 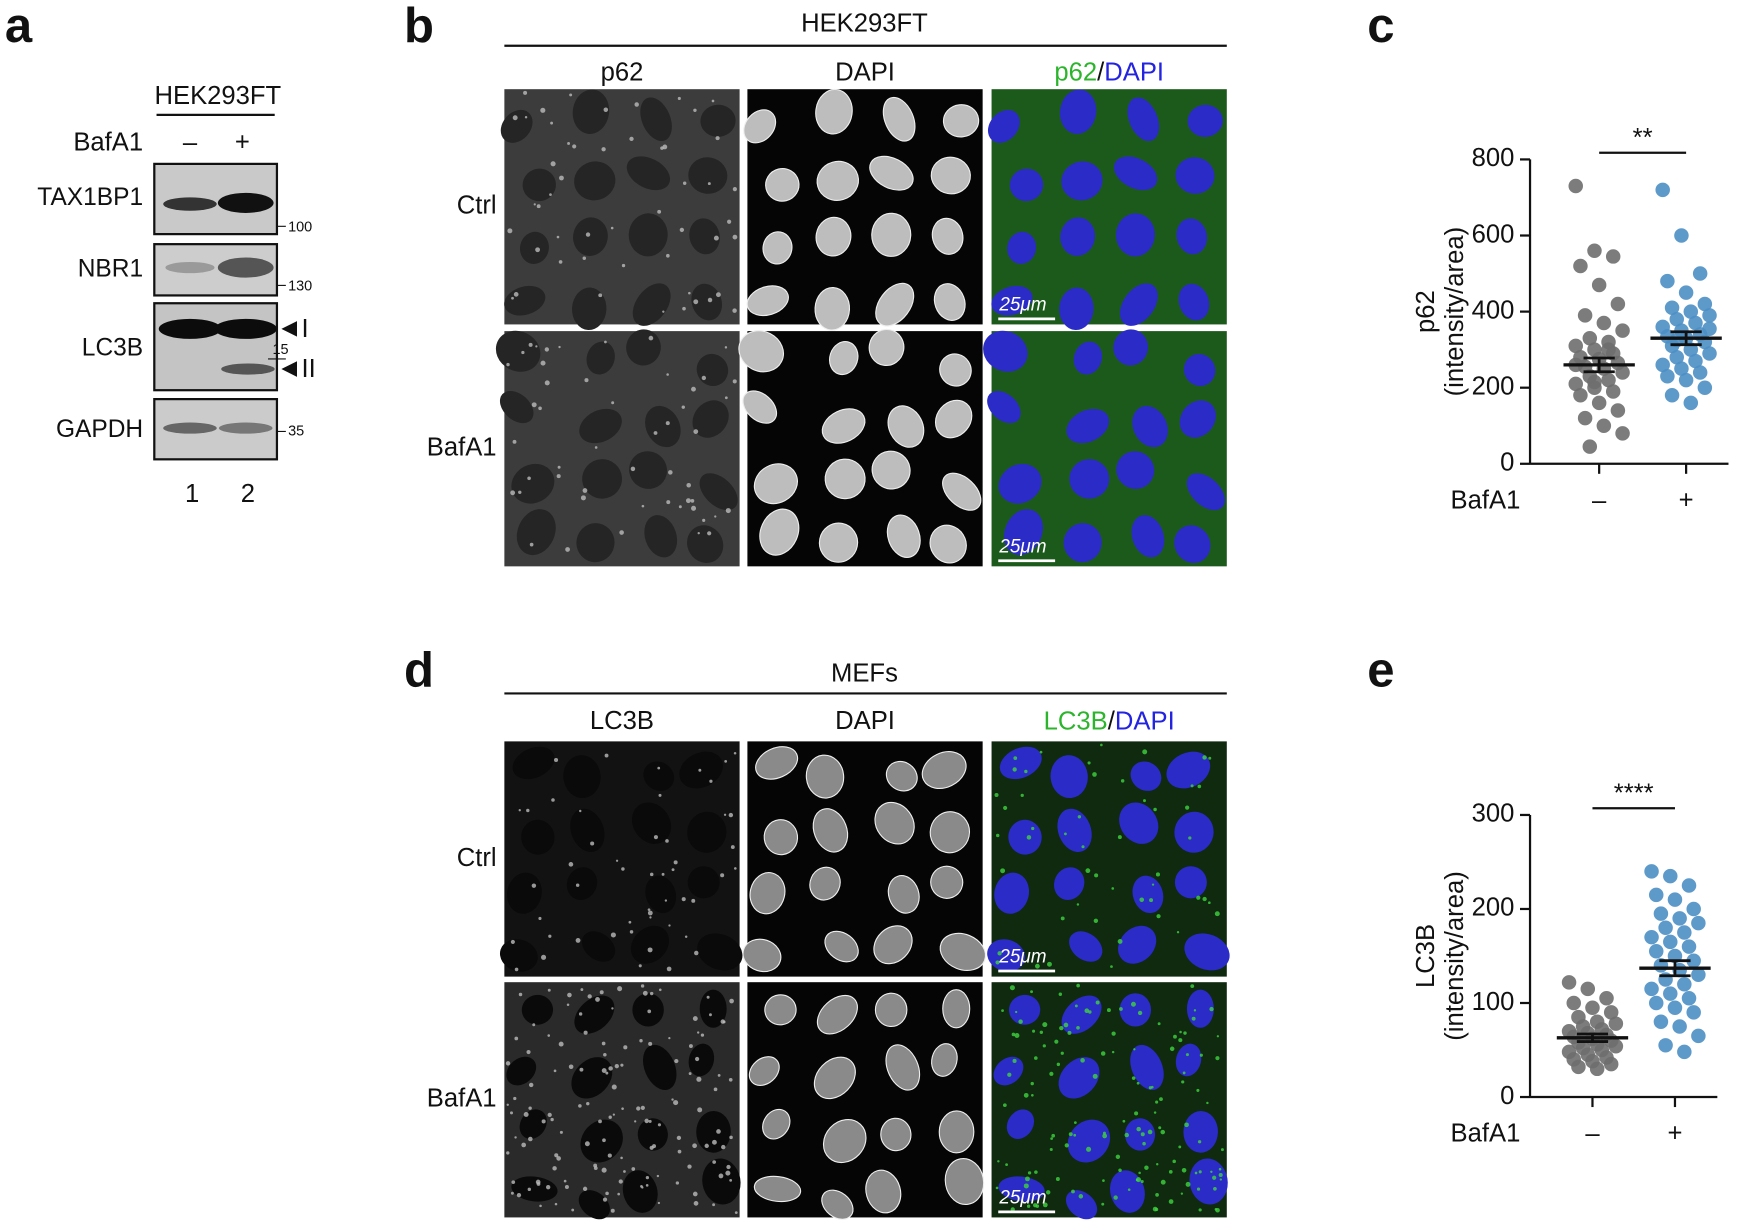 I want to click on treatment: BafA1, so click(x=108, y=143).